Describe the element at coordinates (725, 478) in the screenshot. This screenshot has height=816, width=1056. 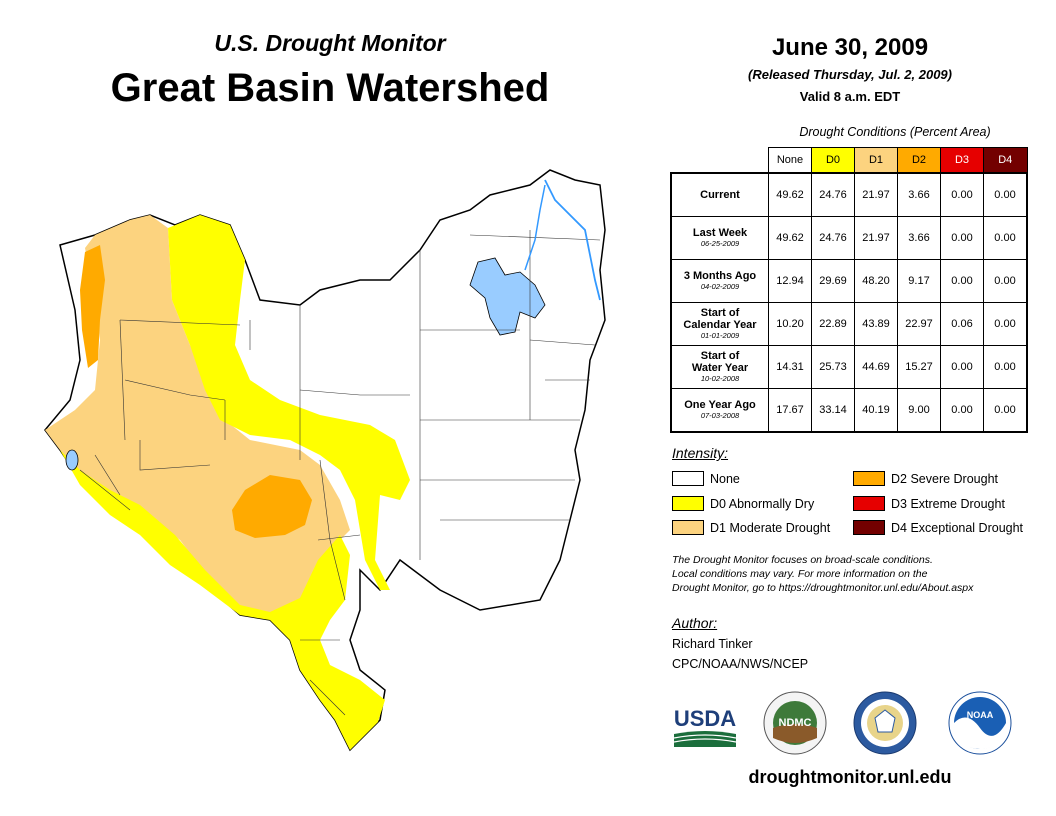
I see `legend-label-none: None` at that location.